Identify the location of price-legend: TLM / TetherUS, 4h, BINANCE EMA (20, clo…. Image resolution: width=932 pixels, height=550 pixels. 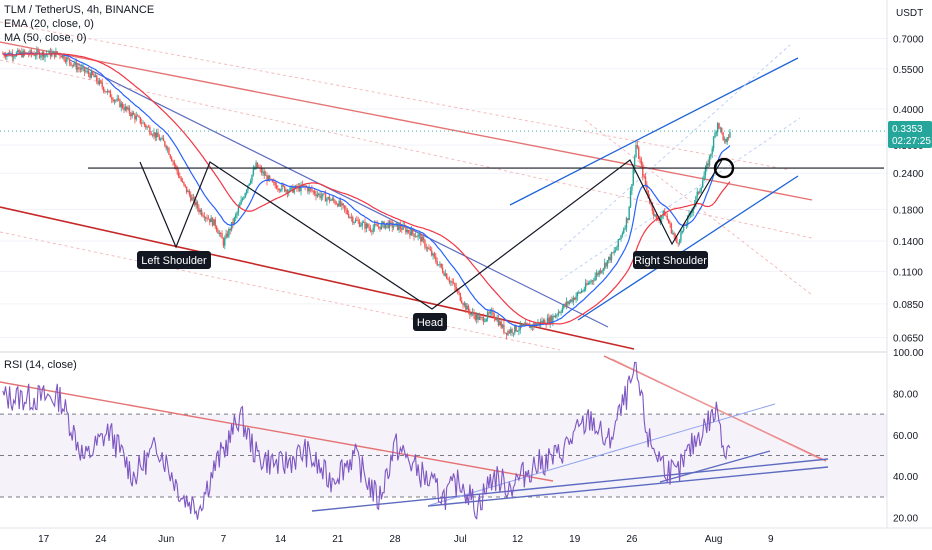
(79, 24).